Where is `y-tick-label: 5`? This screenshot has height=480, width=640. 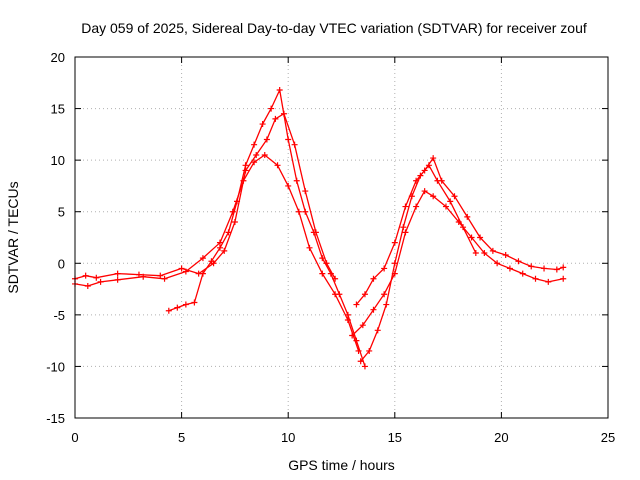 y-tick-label: 5 is located at coordinates (61, 212).